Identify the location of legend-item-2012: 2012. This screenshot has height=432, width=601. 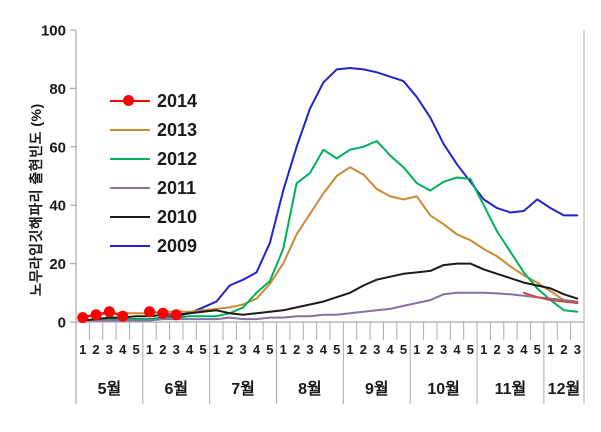
(153, 158).